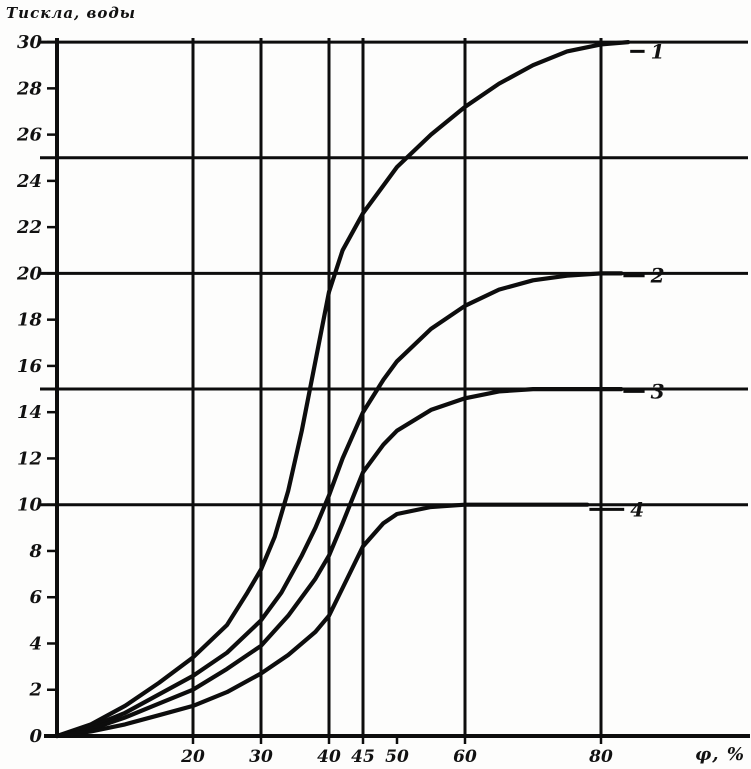 Image resolution: width=751 pixels, height=769 pixels. What do you see at coordinates (29, 88) in the screenshot?
I see `y-tick-label-28: 28` at bounding box center [29, 88].